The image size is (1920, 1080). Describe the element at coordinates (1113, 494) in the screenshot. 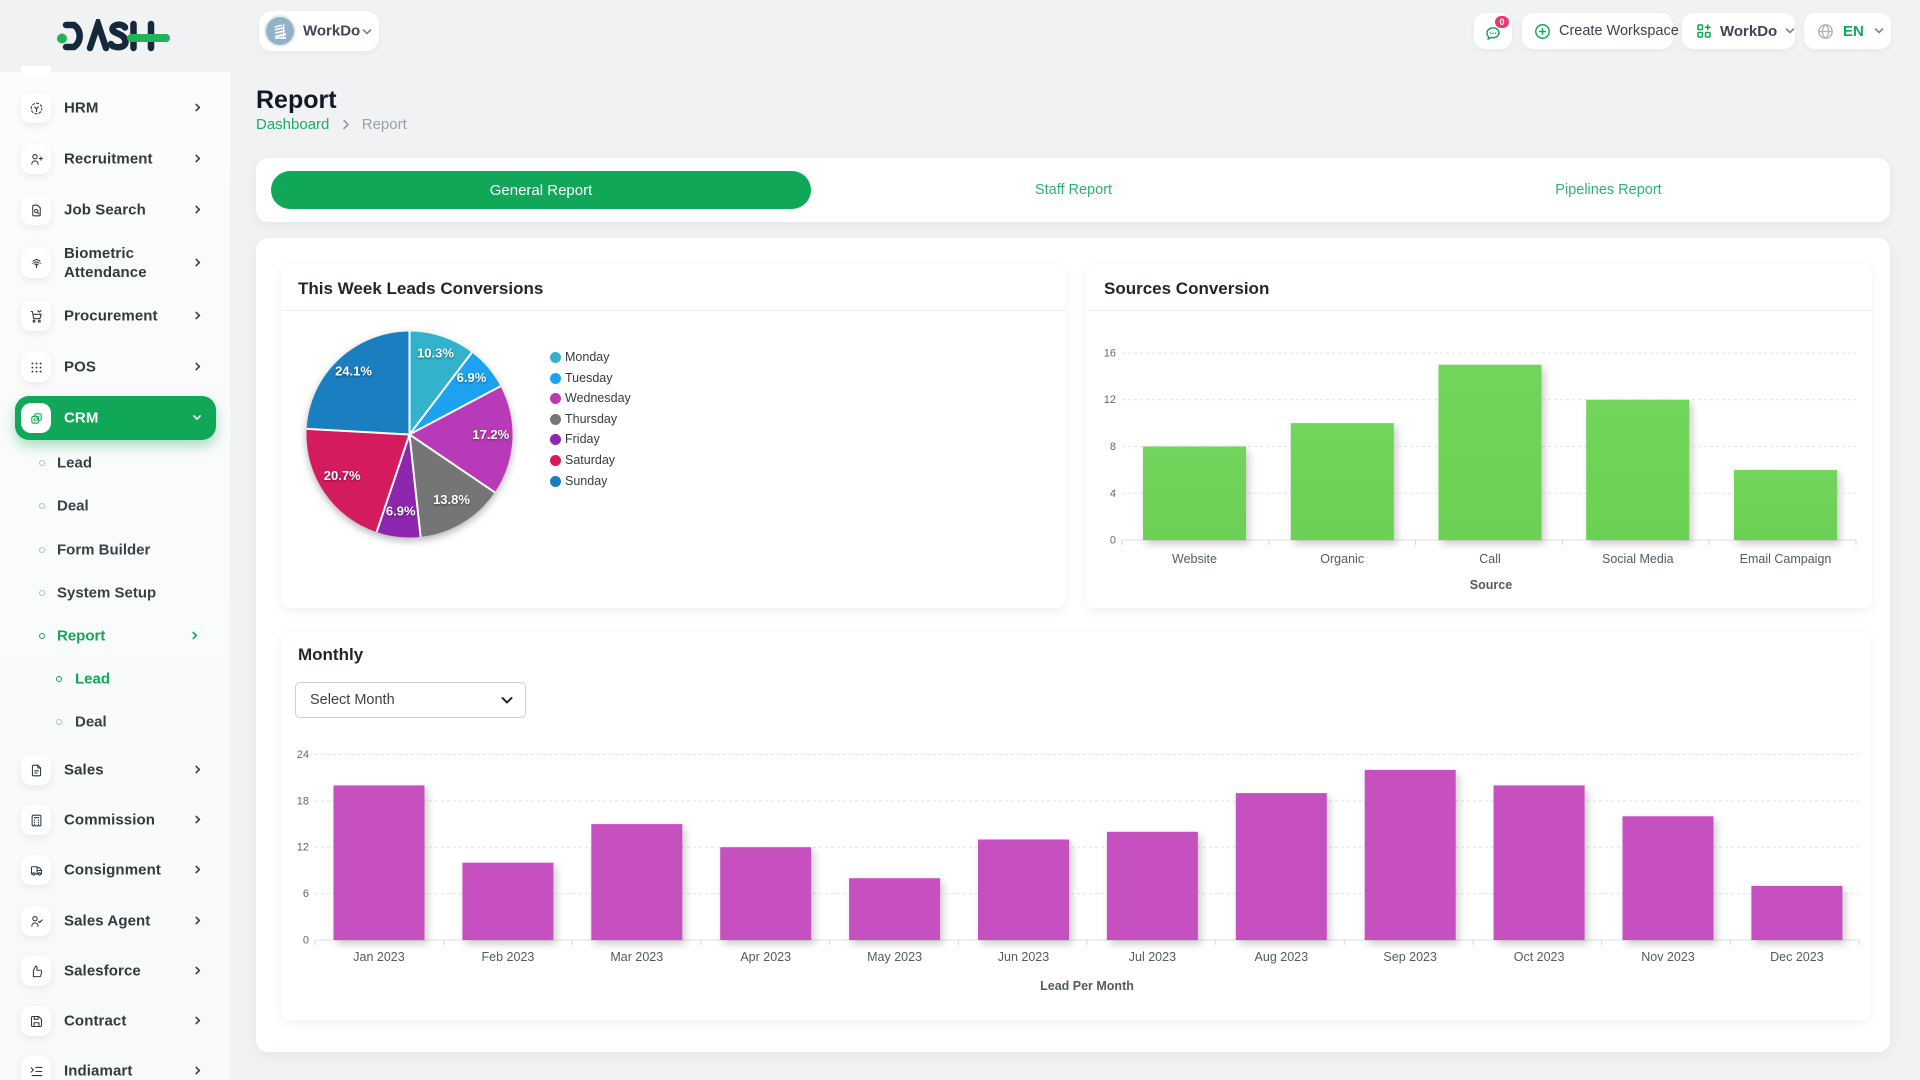

I see `svg-text: 4` at that location.